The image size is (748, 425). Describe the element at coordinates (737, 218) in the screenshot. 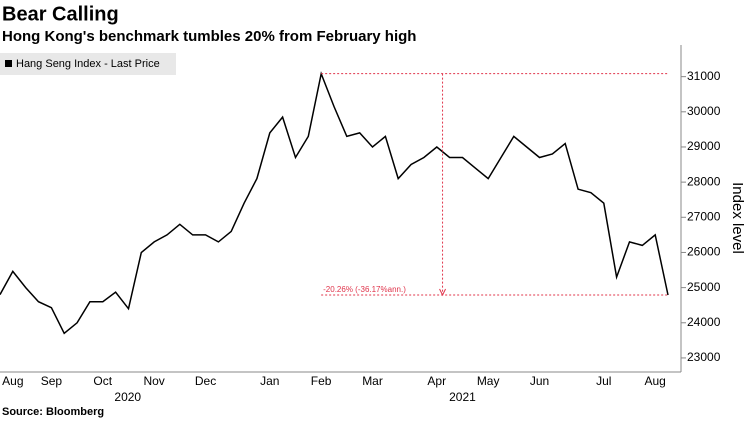

I see `y-axis-label: Index level` at that location.